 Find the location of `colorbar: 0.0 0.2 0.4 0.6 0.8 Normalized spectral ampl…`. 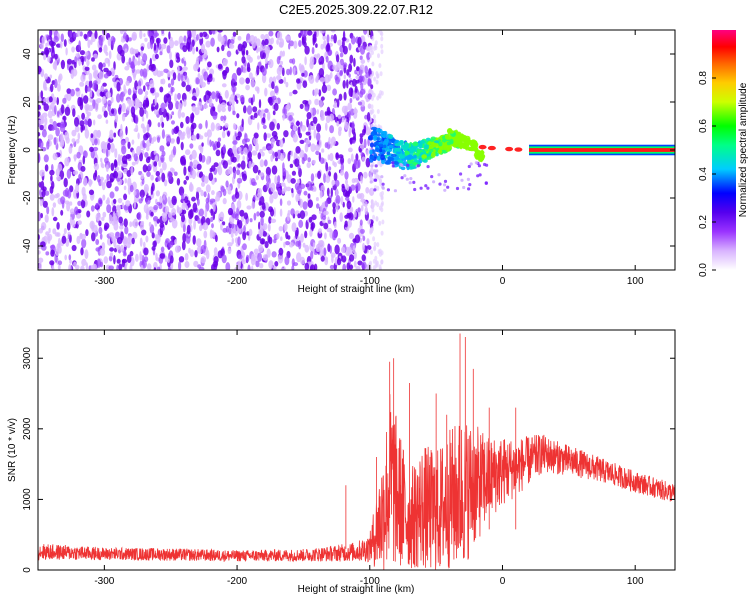

colorbar: 0.0 0.2 0.4 0.6 0.8 Normalized spectral ampl… is located at coordinates (723, 153).